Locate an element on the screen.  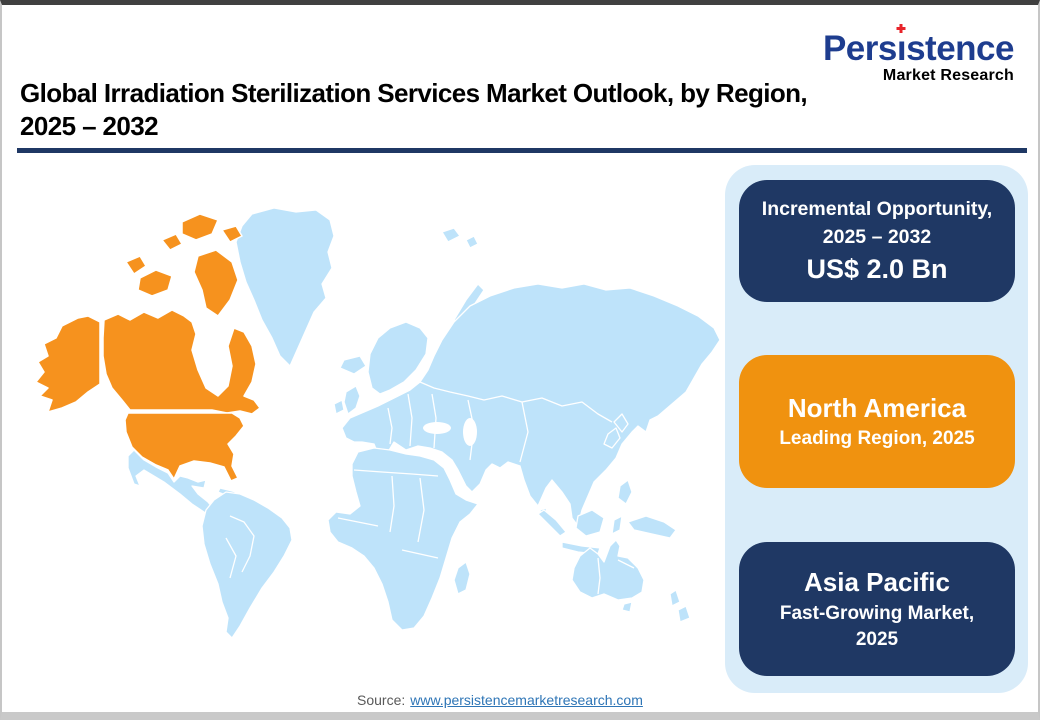
source-line: Source: www.persistencemarketresearch.com is located at coordinates (500, 700).